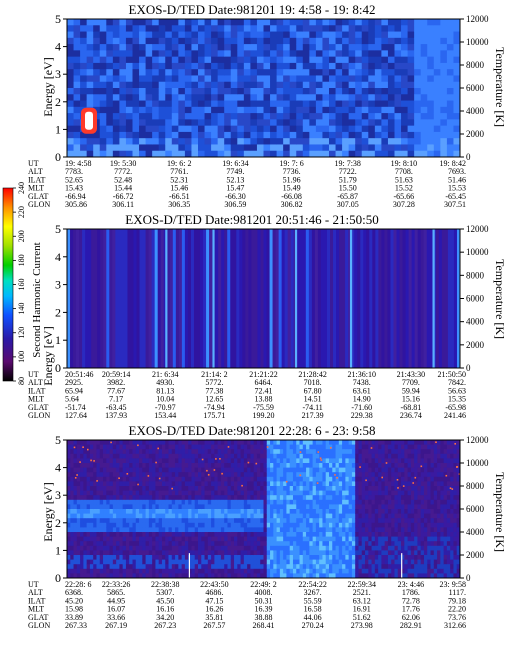 This screenshot has height=649, width=505. I want to click on ephemeris-cell: 7736., so click(292, 171).